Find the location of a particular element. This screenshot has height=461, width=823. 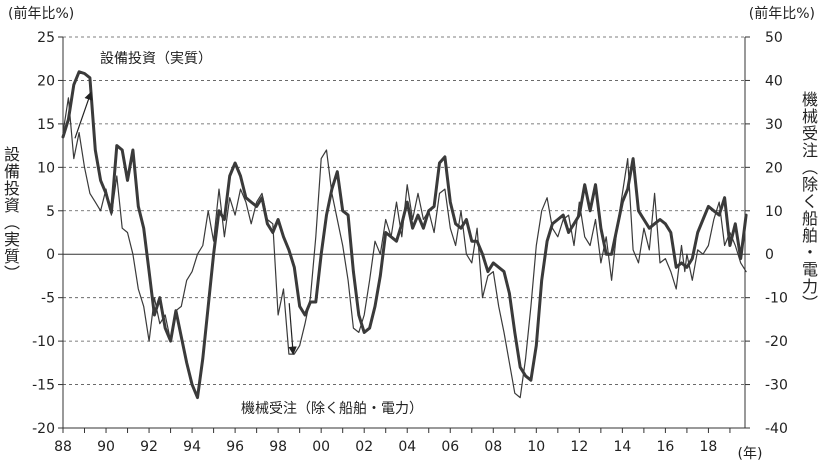

right-tick-label: -30 is located at coordinates (776, 386).